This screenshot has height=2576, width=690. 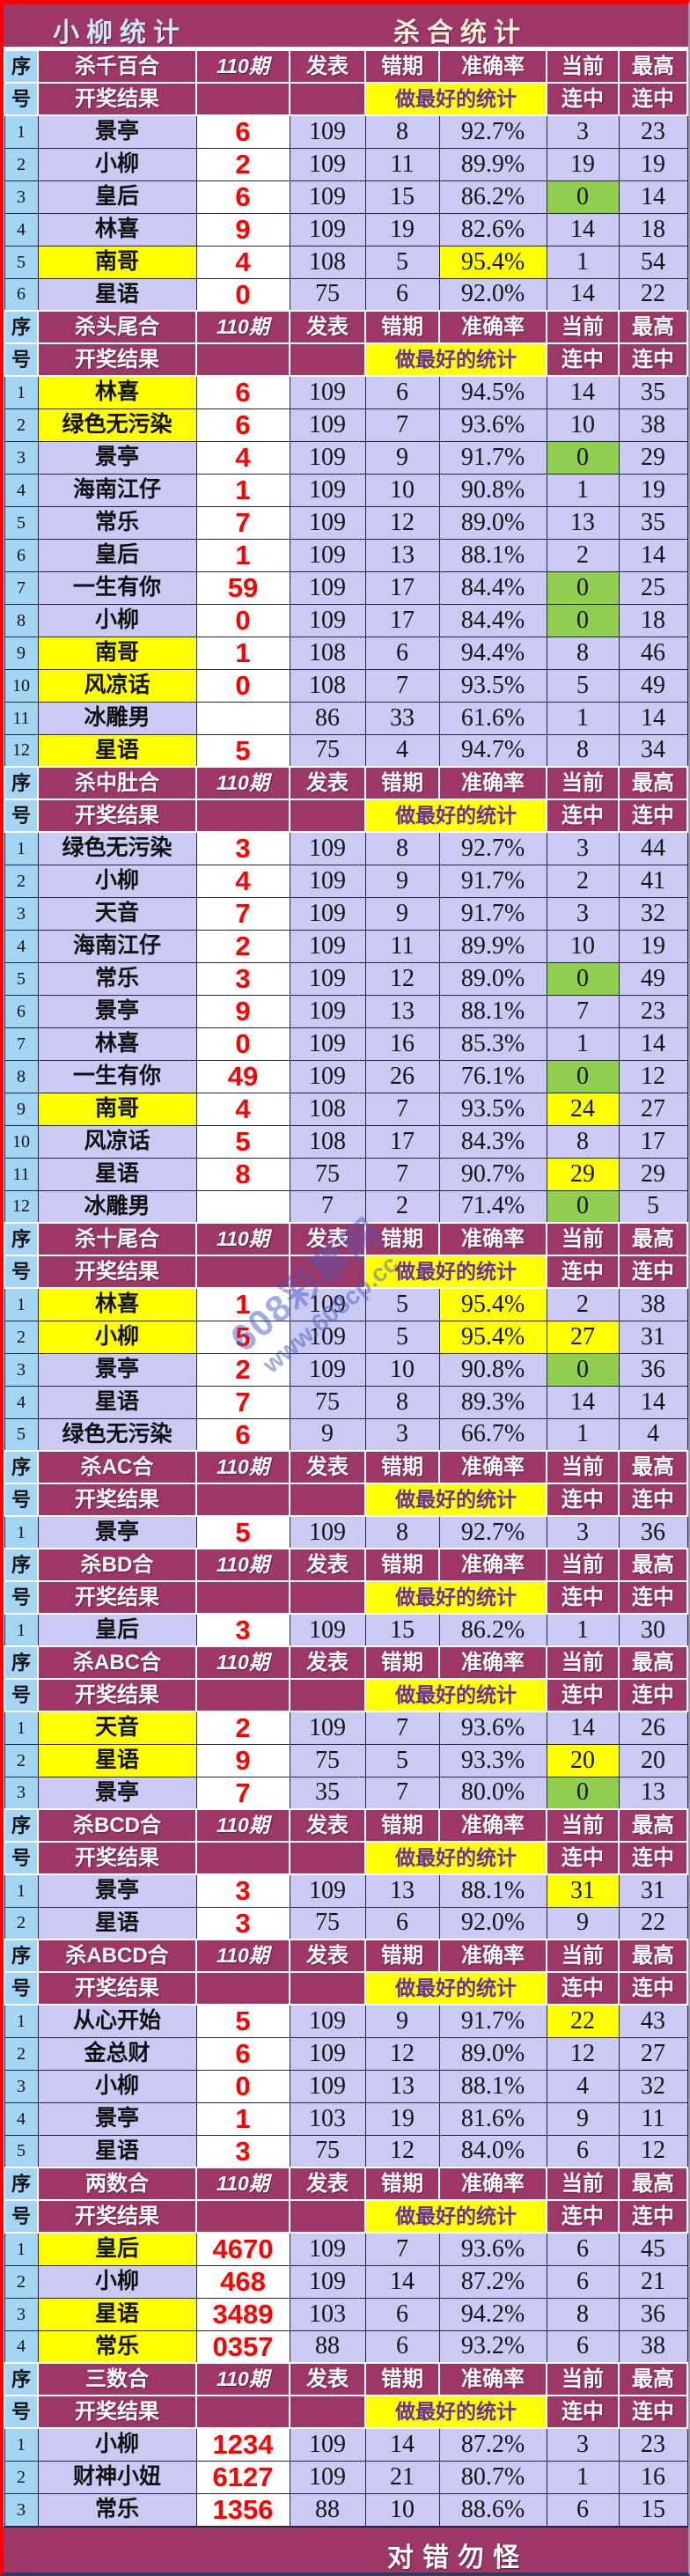 What do you see at coordinates (653, 1728) in the screenshot?
I see `max-streak-cell: 26` at bounding box center [653, 1728].